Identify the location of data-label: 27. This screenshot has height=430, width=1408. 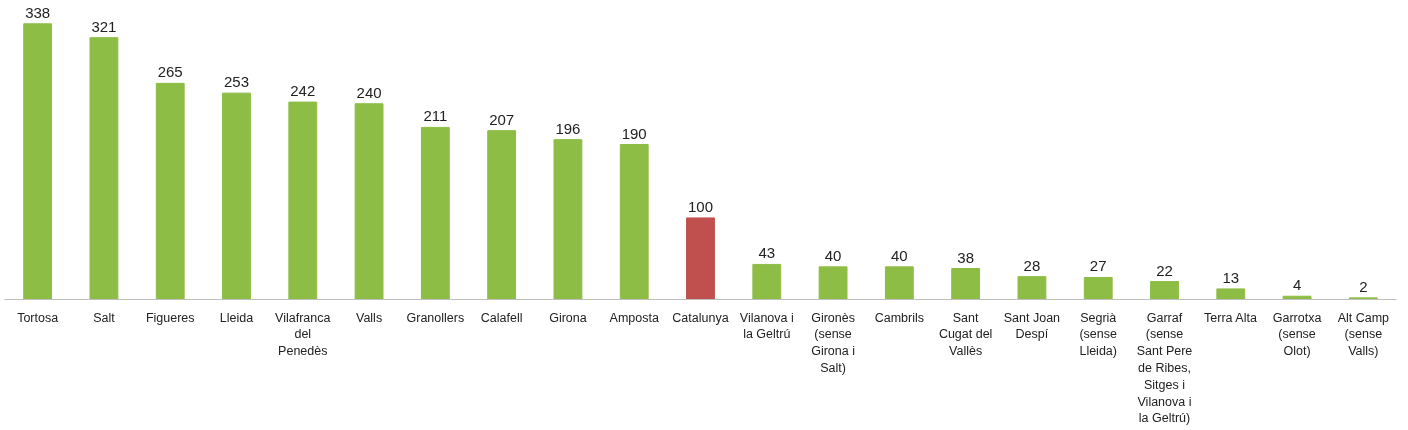
(1098, 266).